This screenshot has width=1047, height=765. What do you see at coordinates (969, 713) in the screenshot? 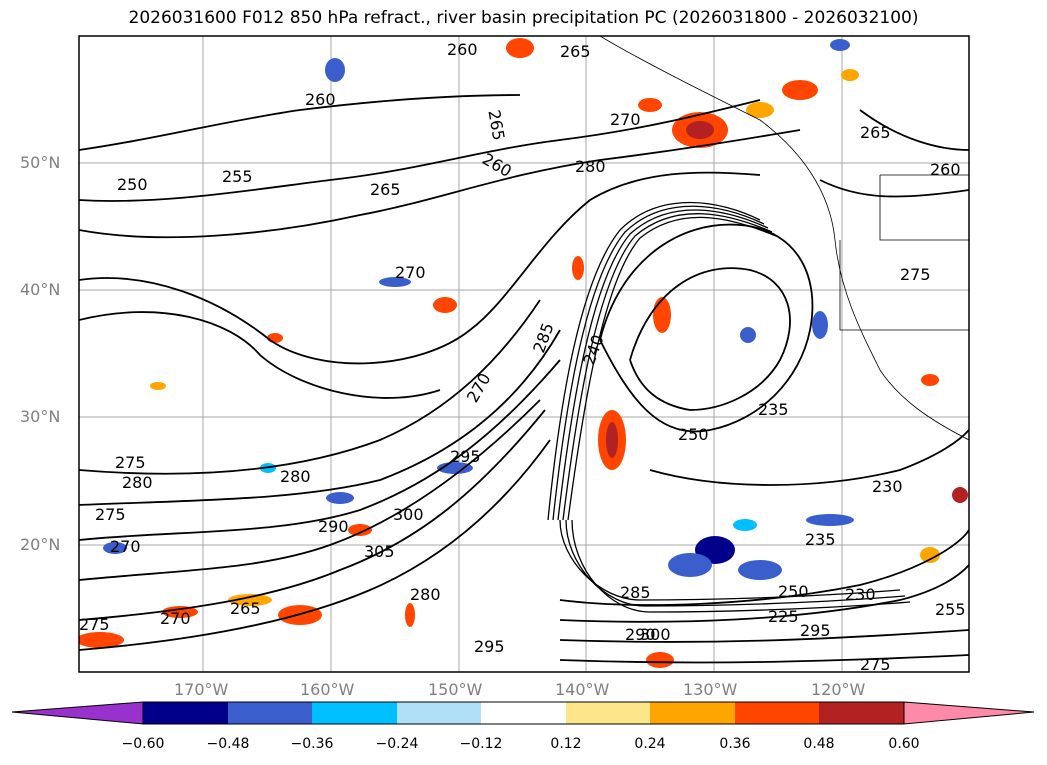
I see `colorbar-extend-high` at bounding box center [969, 713].